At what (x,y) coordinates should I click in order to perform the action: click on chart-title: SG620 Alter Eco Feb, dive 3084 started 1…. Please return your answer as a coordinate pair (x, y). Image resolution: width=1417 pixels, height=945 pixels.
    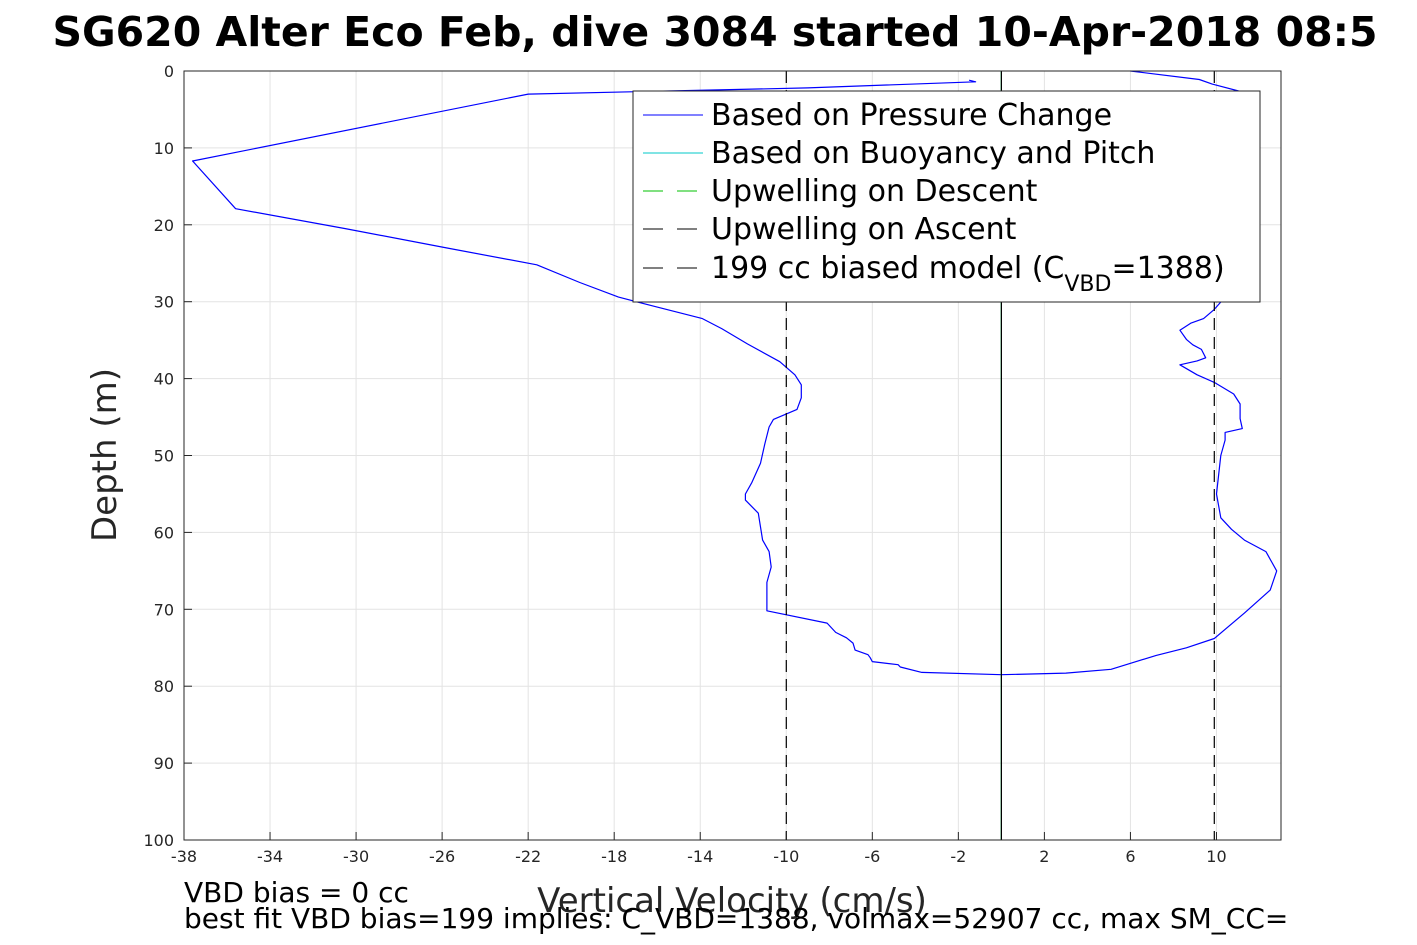
    Looking at the image, I should click on (714, 32).